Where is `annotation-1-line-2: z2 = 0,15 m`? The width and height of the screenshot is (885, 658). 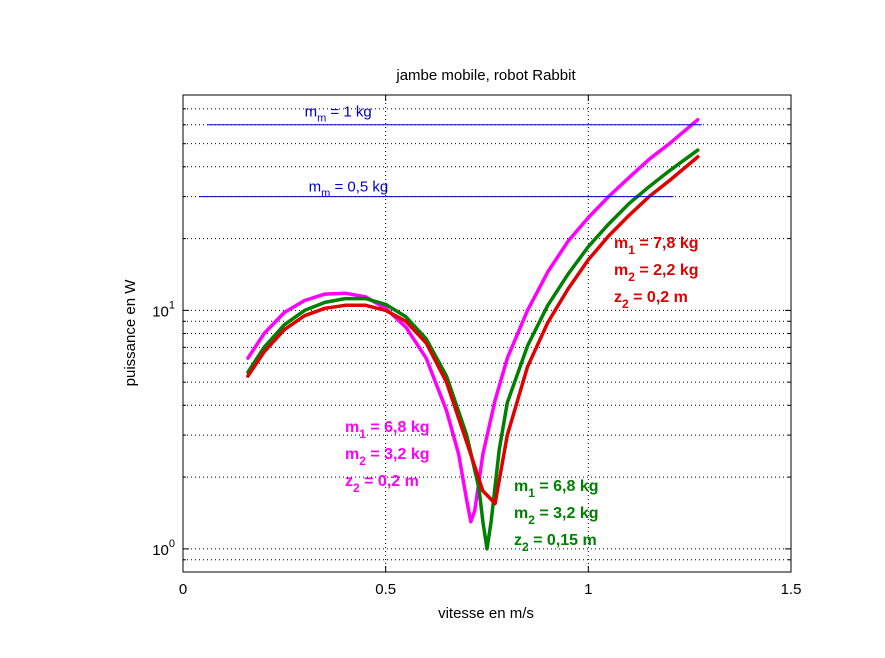
annotation-1-line-2: z2 = 0,15 m is located at coordinates (555, 543).